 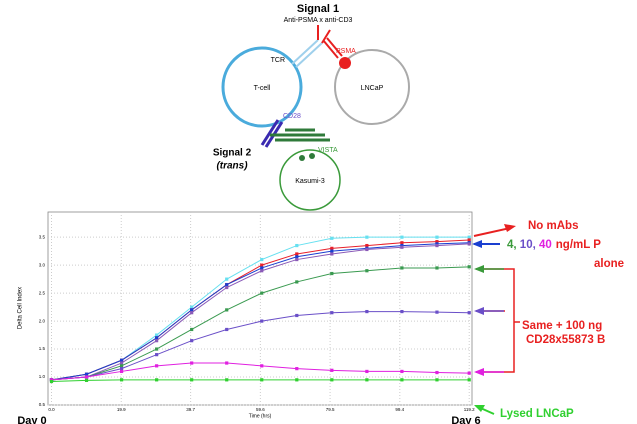 I want to click on antibody, so click(x=330, y=42).